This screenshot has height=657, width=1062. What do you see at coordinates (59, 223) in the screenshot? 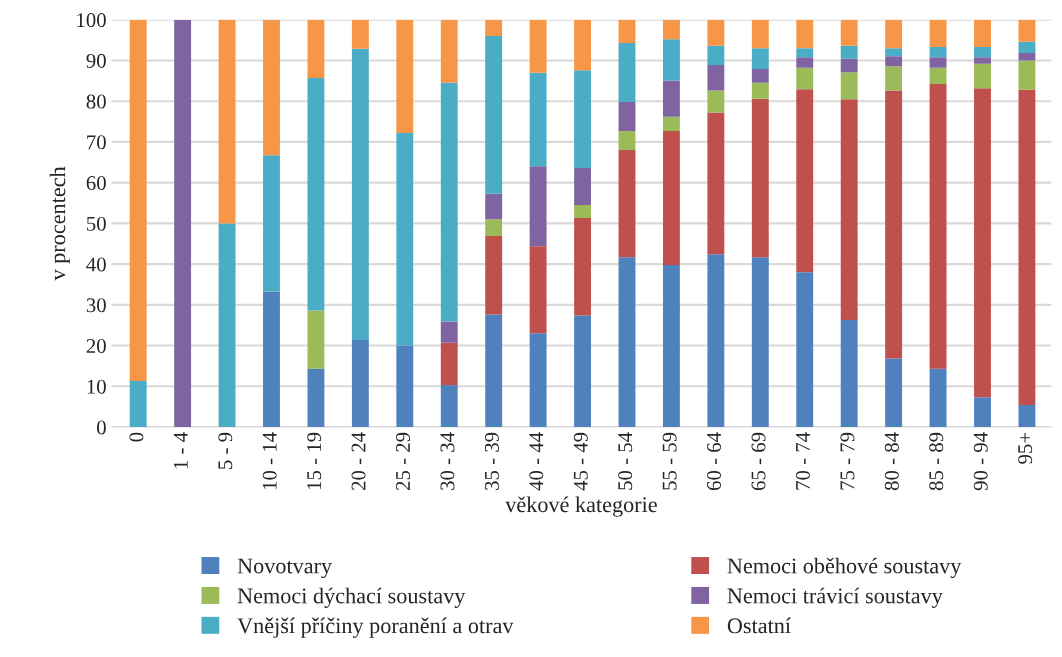
I see `y-axis-title: v procentech` at bounding box center [59, 223].